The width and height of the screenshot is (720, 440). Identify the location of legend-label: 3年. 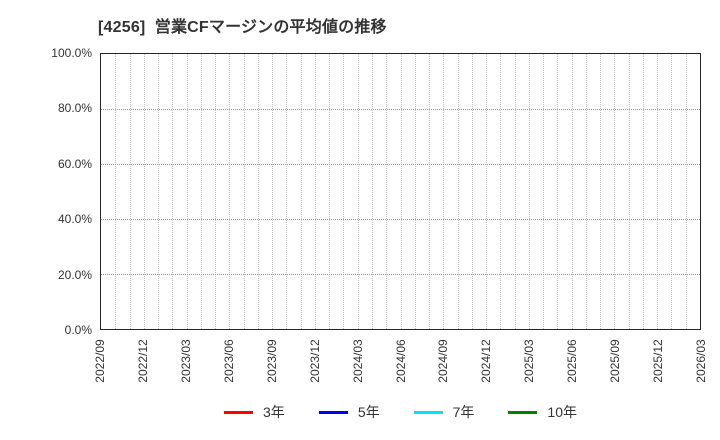
(274, 412).